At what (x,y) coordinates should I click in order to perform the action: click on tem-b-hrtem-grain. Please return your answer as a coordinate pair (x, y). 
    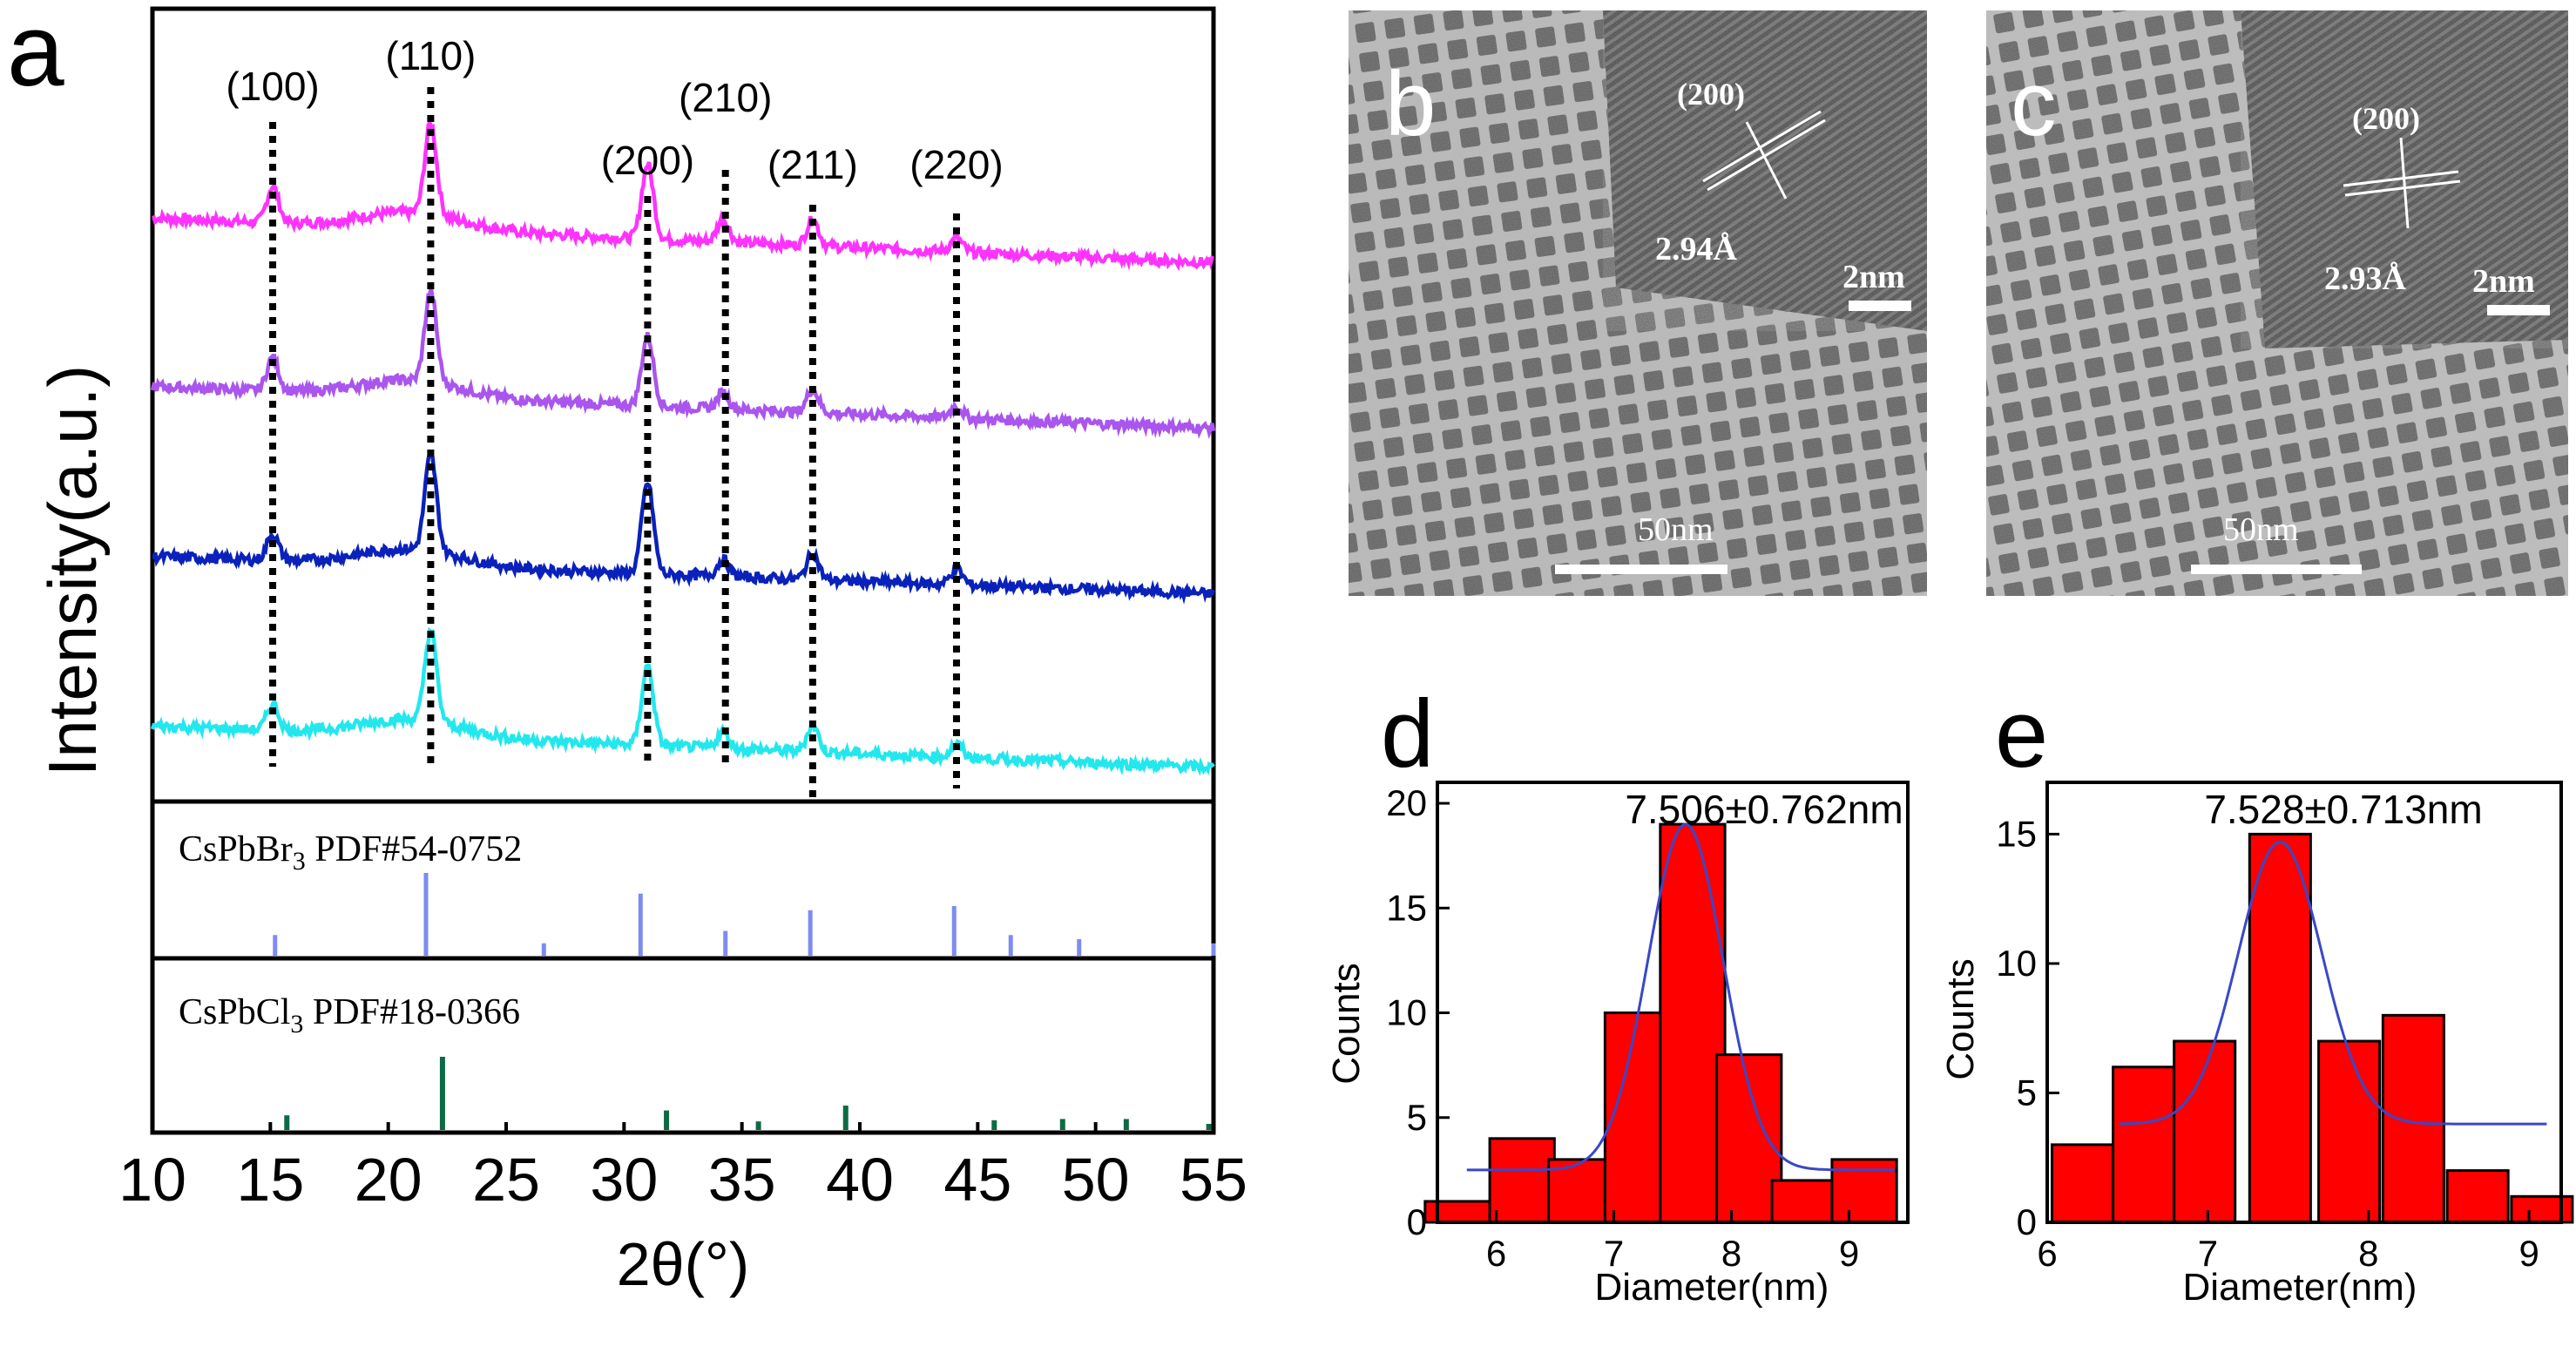
    Looking at the image, I should click on (1765, 170).